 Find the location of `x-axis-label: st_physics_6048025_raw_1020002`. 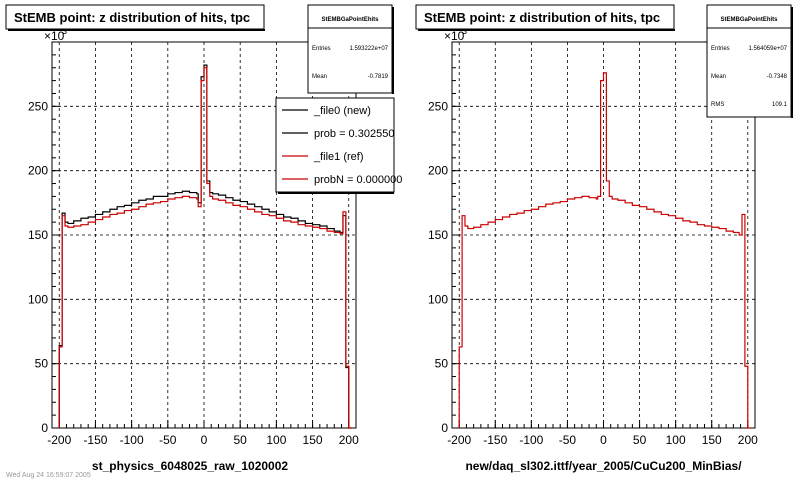

x-axis-label: st_physics_6048025_raw_1020002 is located at coordinates (190, 466).